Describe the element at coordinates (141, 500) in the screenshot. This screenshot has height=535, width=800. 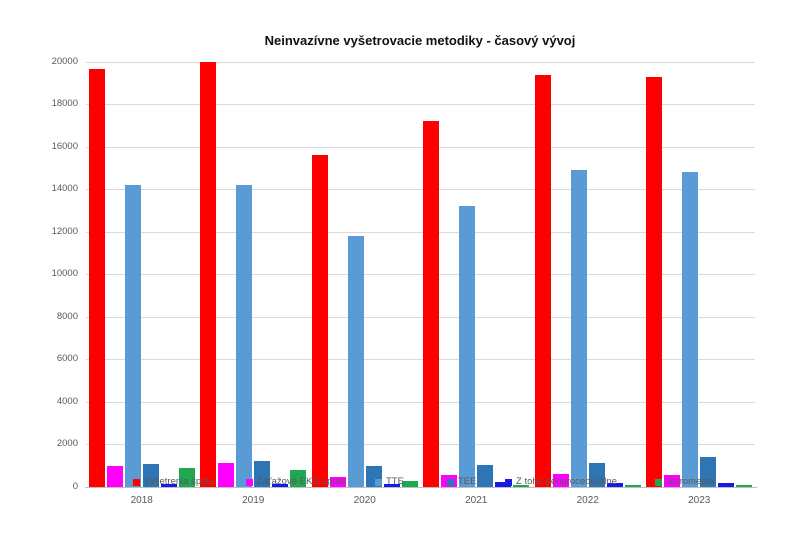
I see `x-axis-tick-label-2018: 2018` at that location.